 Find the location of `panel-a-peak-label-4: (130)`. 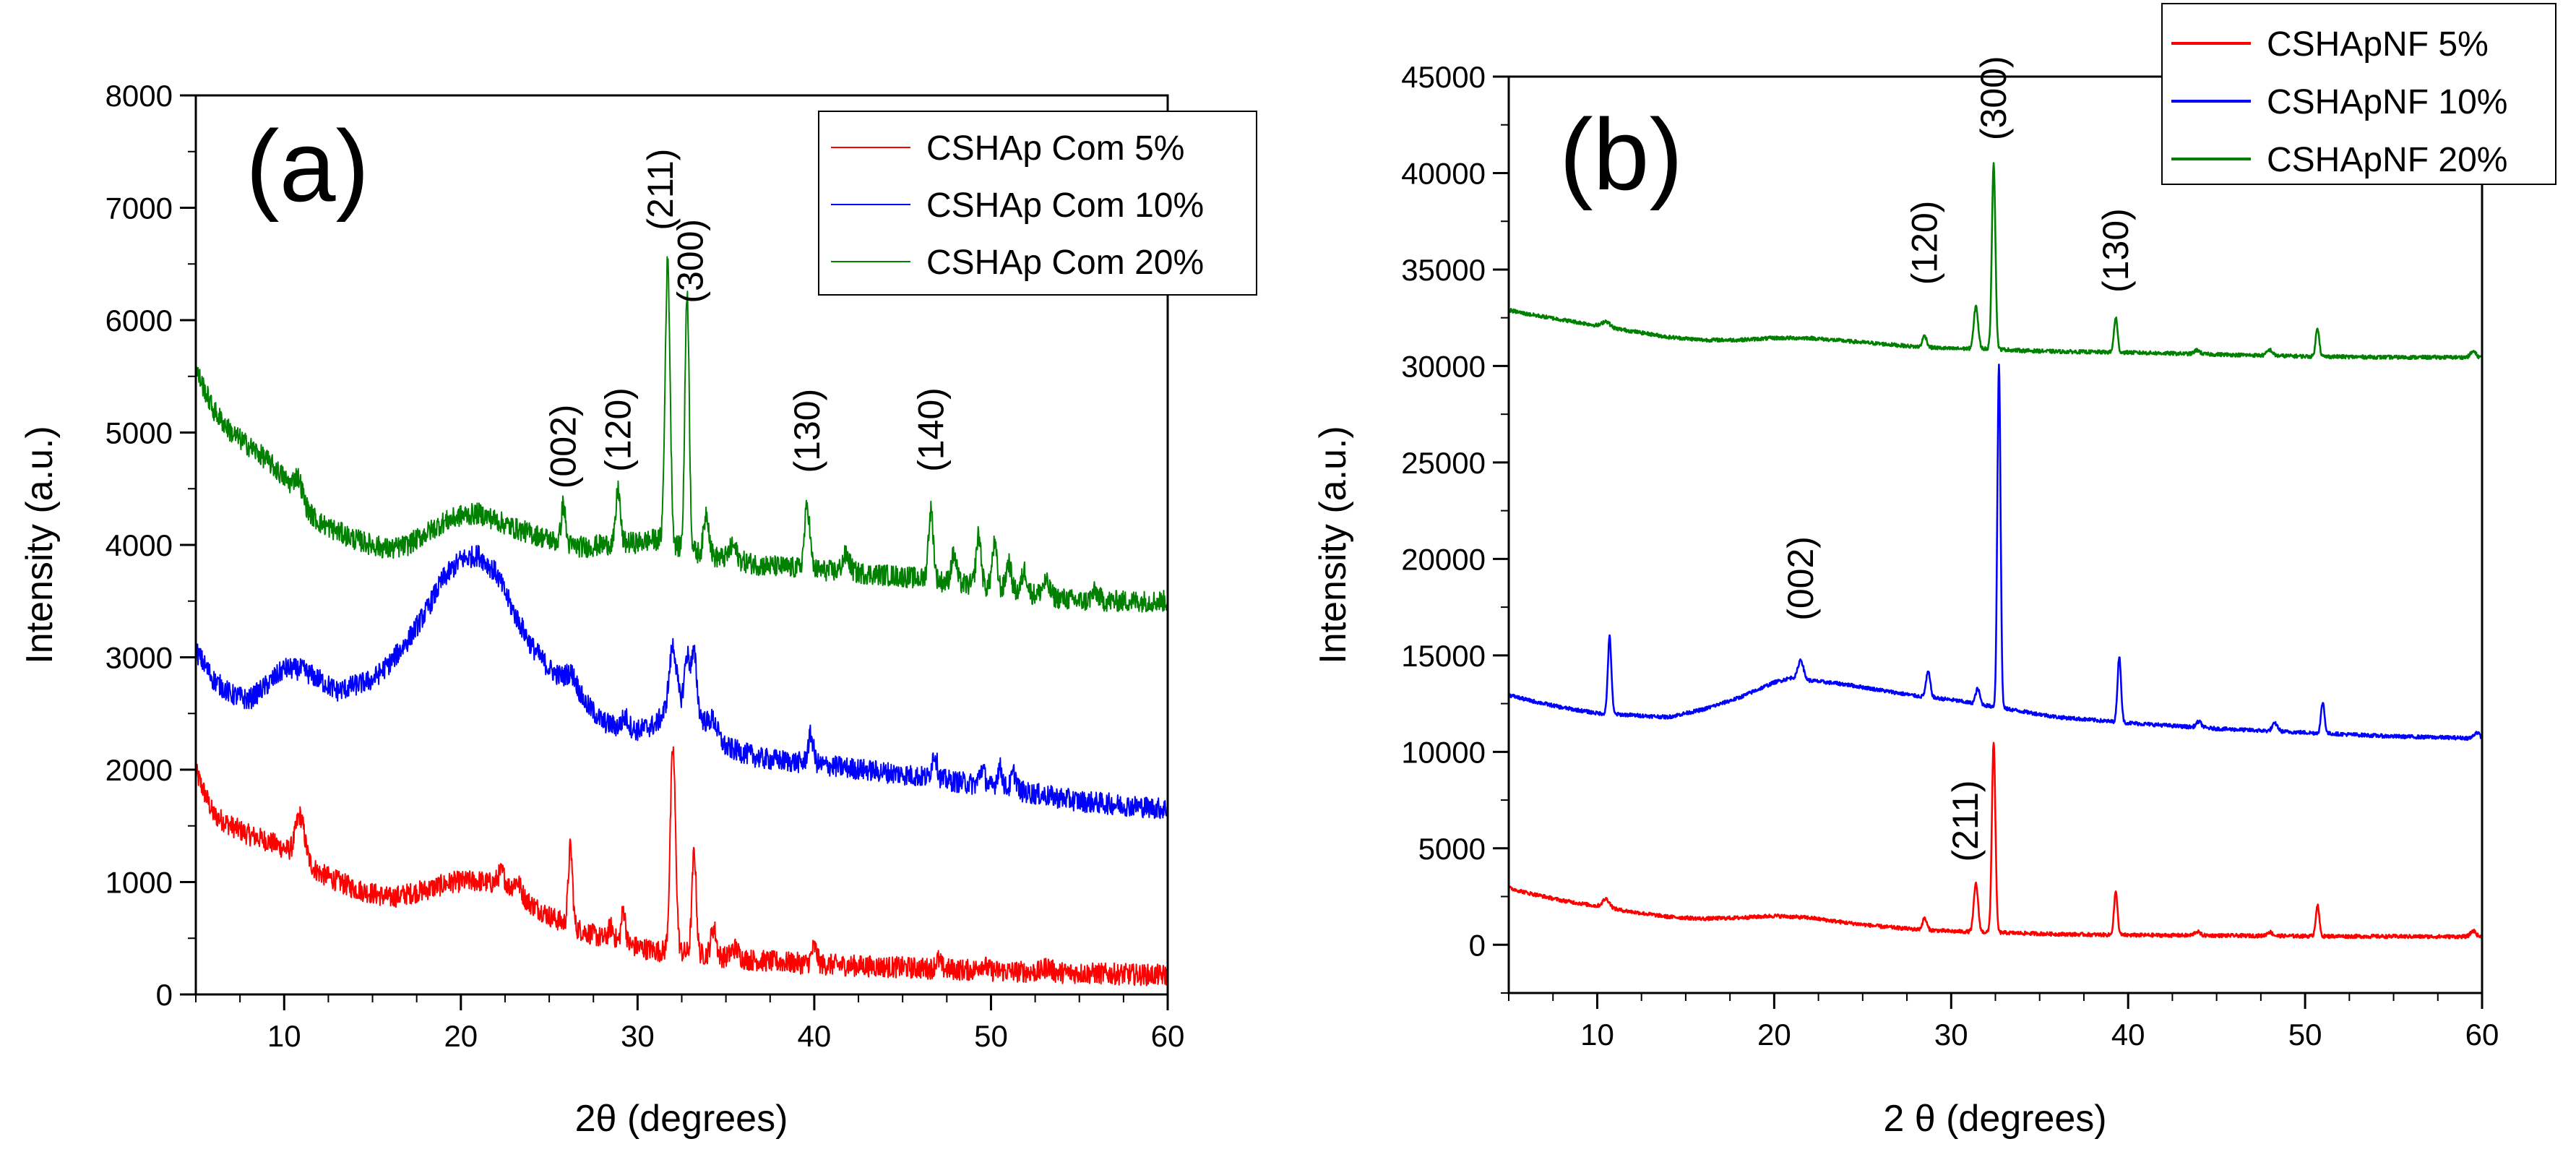

panel-a-peak-label-4: (130) is located at coordinates (807, 431).